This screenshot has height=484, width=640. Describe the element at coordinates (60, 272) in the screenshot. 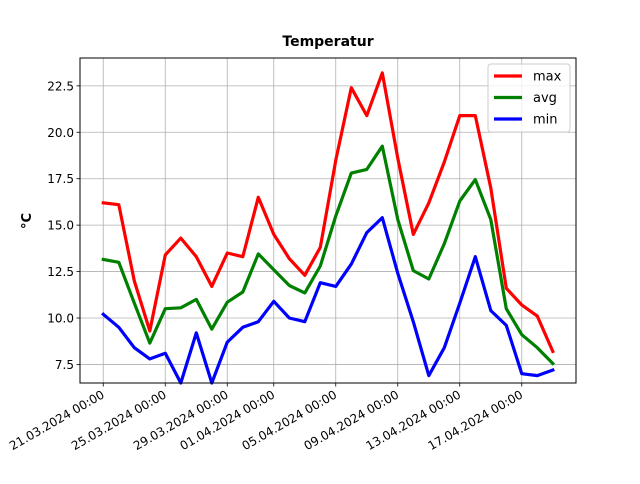

I see `y-tick-label: 12.5` at that location.